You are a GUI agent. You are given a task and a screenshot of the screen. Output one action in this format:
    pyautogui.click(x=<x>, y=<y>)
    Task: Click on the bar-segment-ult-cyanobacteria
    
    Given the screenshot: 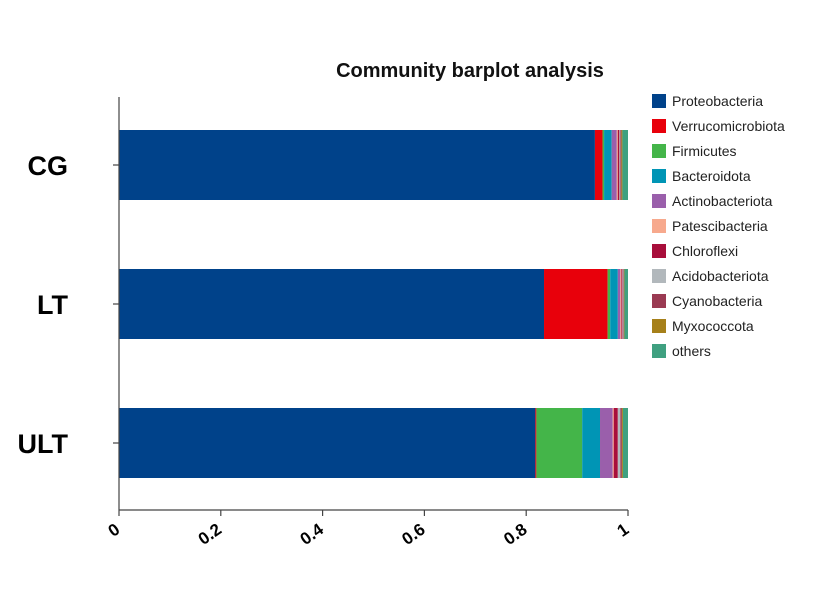 What is the action you would take?
    pyautogui.click(x=621, y=443)
    